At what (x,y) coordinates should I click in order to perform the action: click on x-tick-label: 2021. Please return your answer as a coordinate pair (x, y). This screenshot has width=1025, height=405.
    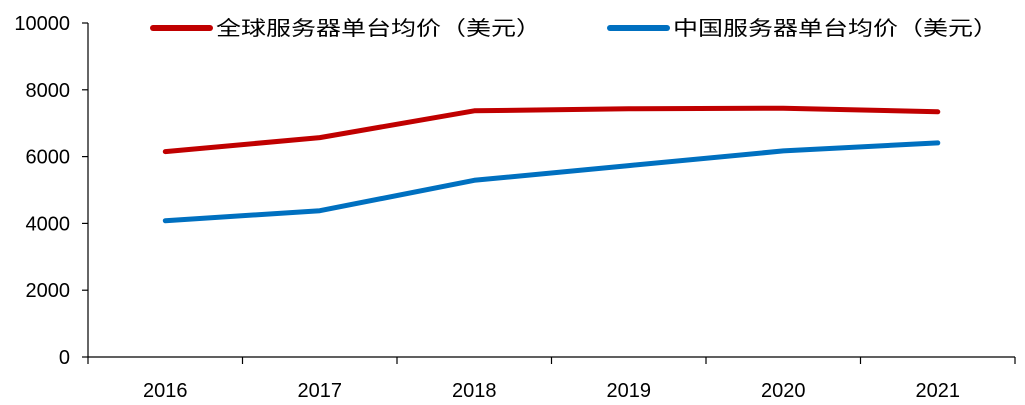
    Looking at the image, I should click on (938, 391).